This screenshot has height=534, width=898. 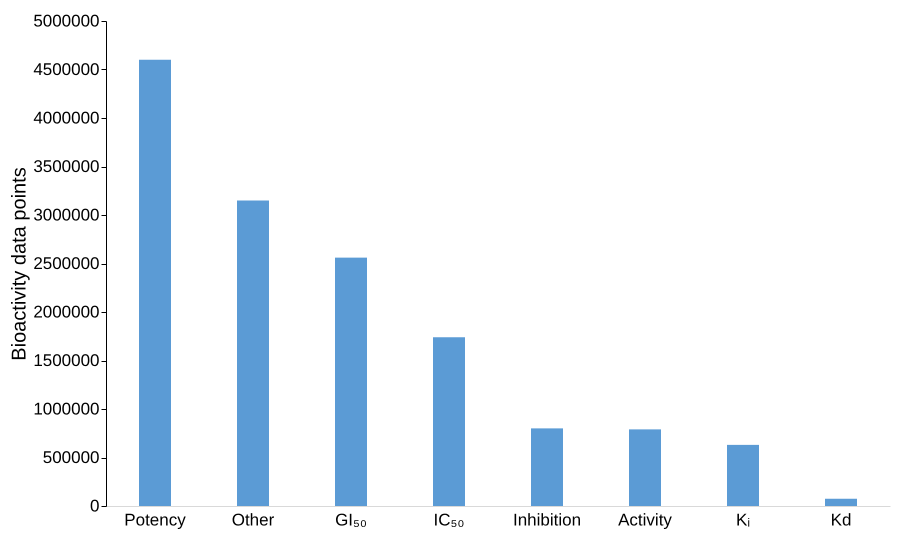 What do you see at coordinates (351, 520) in the screenshot?
I see `x-tick-label: GI₅₀` at bounding box center [351, 520].